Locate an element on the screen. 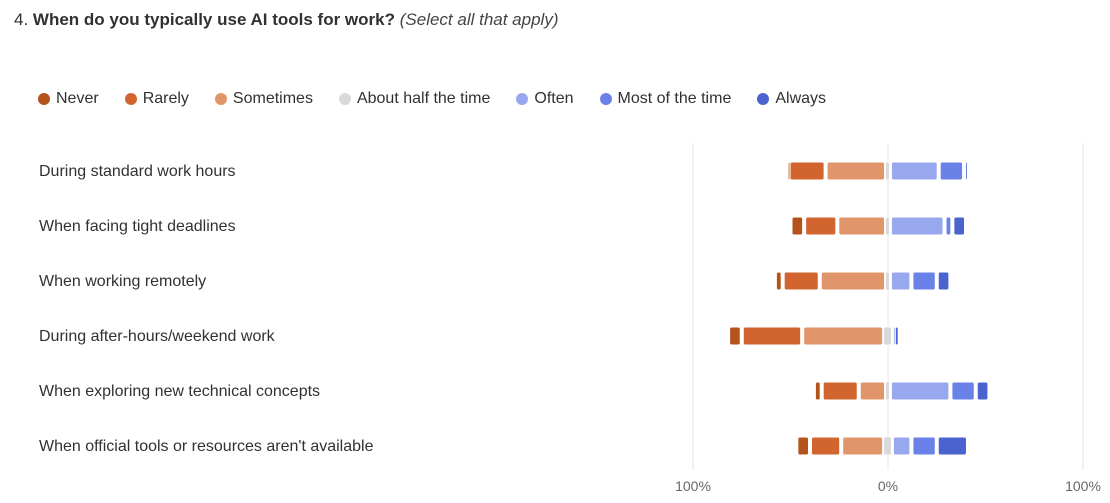 The height and width of the screenshot is (503, 1110). legend-item: Most of the time is located at coordinates (665, 99).